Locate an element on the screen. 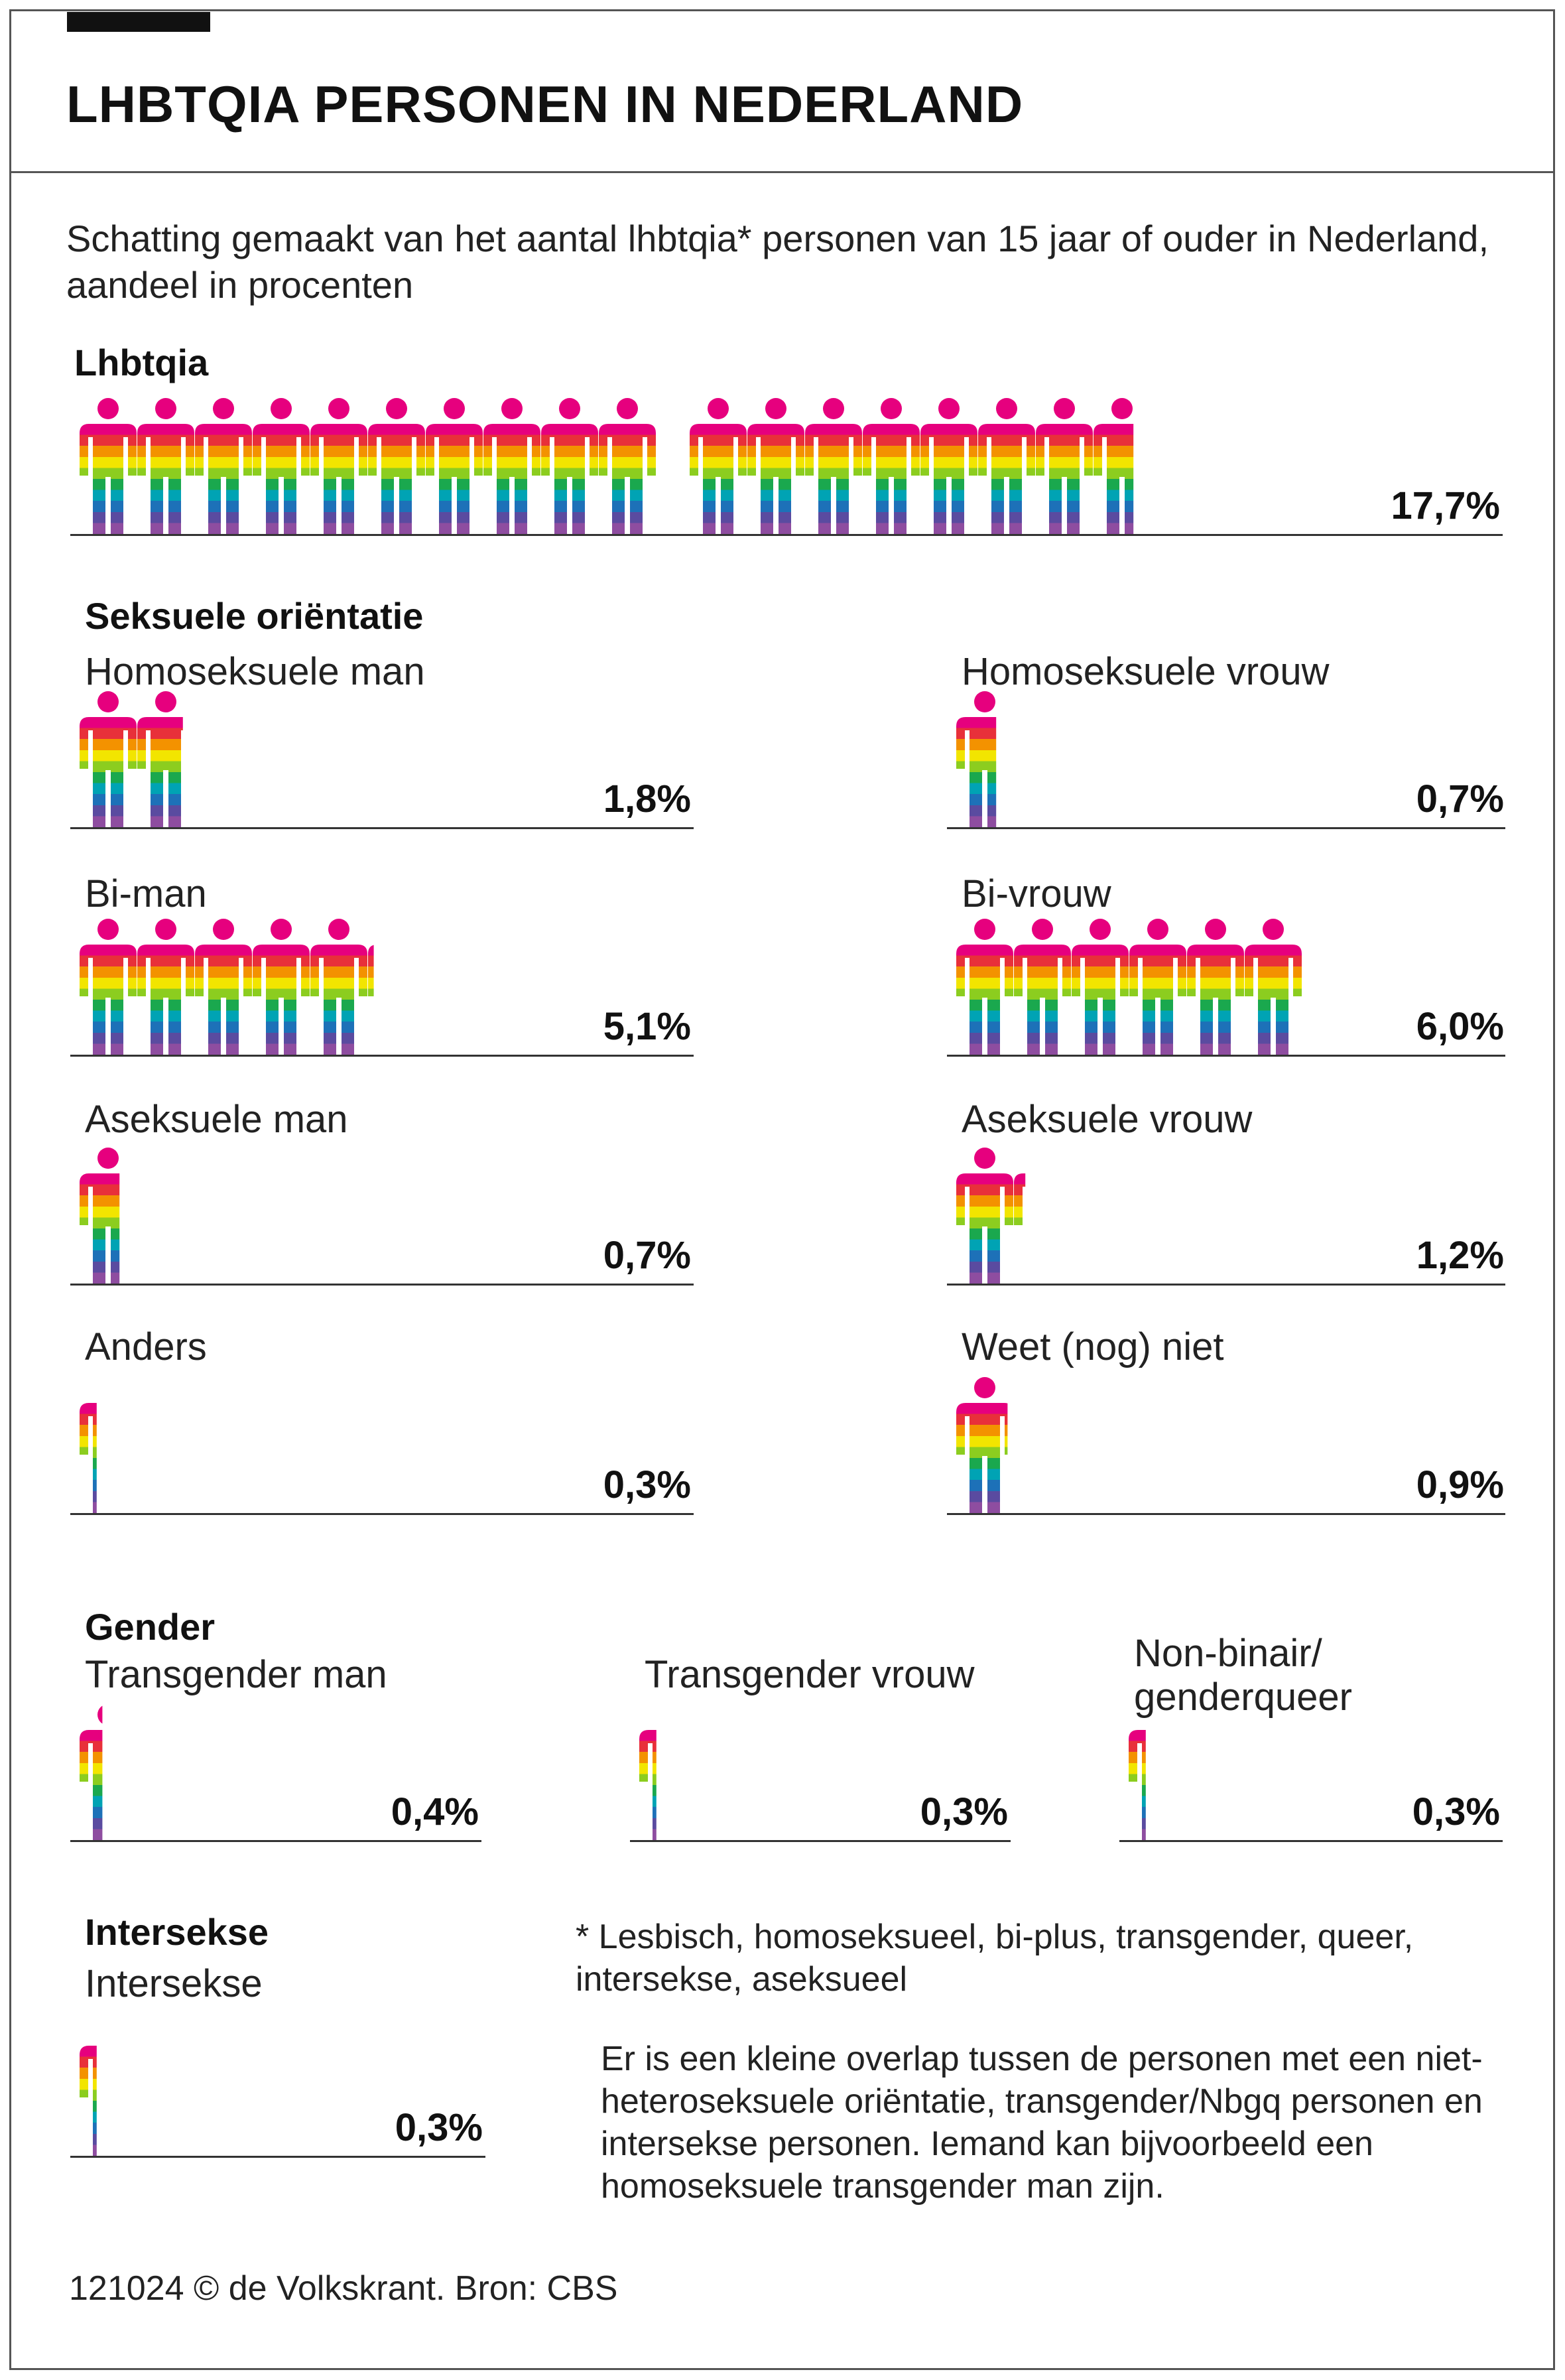  category-label: Non-binair/ genderqueer is located at coordinates (1243, 1675).